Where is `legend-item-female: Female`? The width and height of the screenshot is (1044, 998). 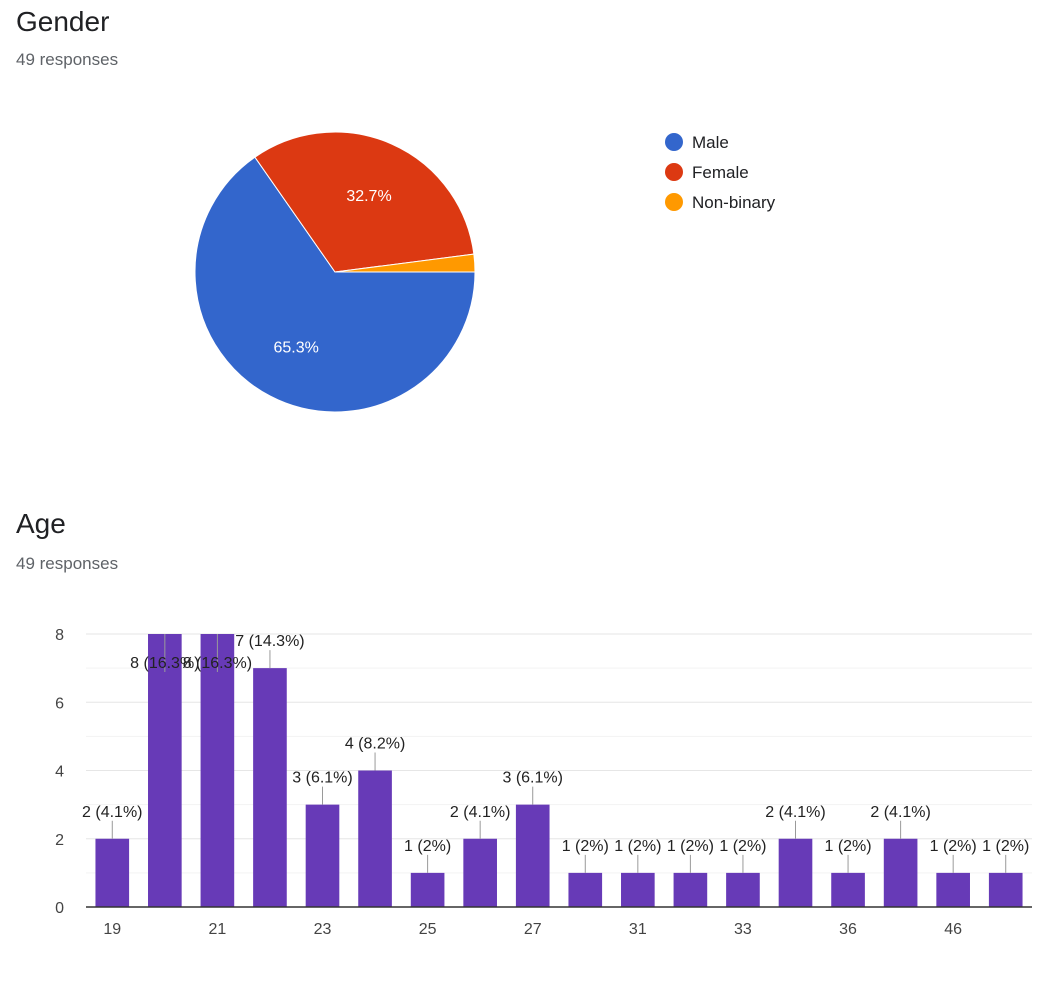
legend-item-female: Female is located at coordinates (707, 172).